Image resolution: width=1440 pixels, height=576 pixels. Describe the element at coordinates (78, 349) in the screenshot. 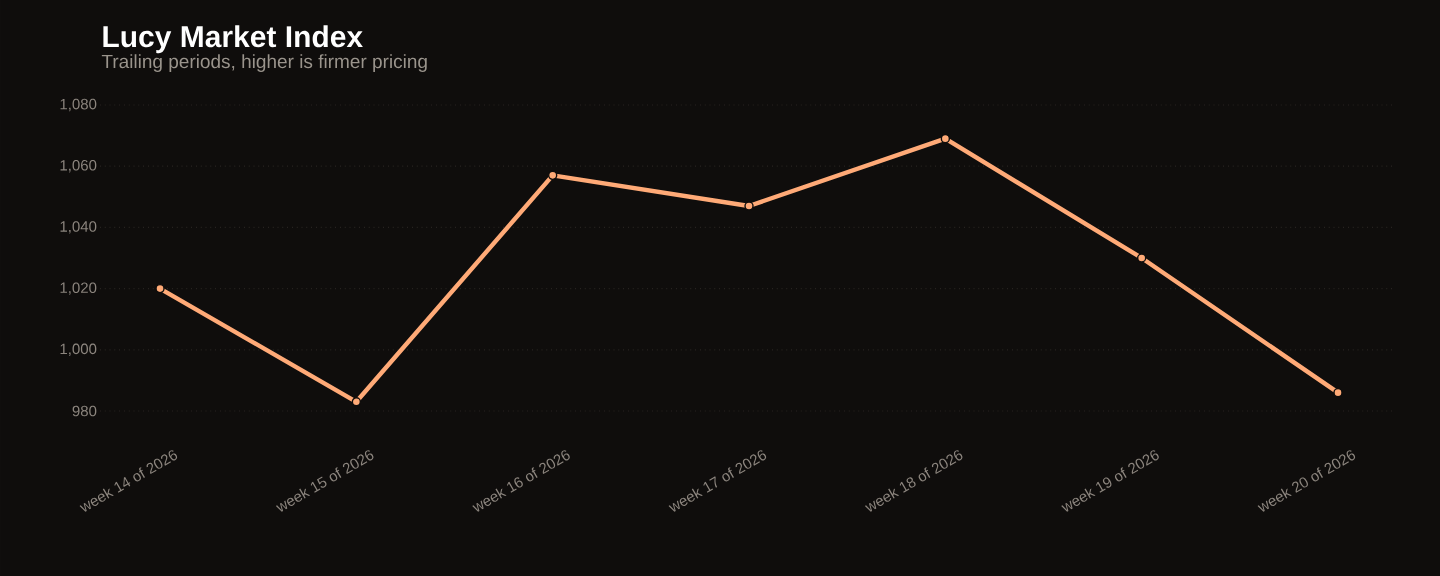

I see `y-tick-label: 1,000` at that location.